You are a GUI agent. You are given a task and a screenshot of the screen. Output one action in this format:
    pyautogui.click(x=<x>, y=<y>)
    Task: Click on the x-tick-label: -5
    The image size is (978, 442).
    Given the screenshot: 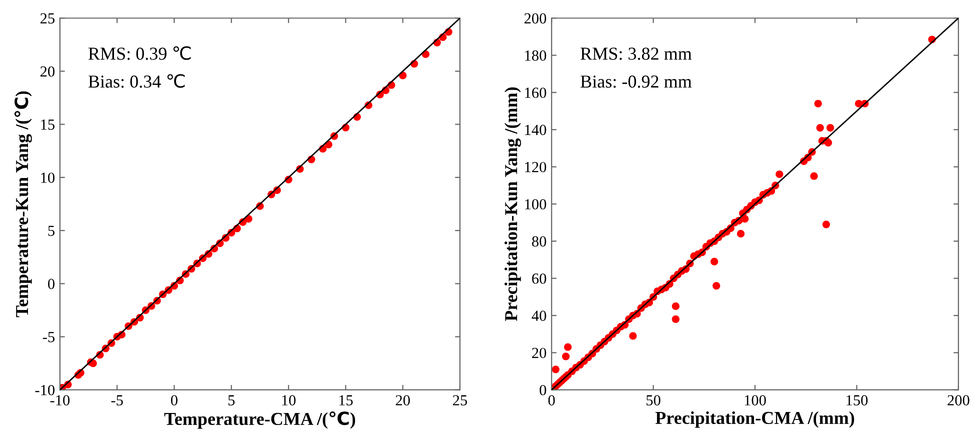 What is the action you would take?
    pyautogui.click(x=117, y=400)
    